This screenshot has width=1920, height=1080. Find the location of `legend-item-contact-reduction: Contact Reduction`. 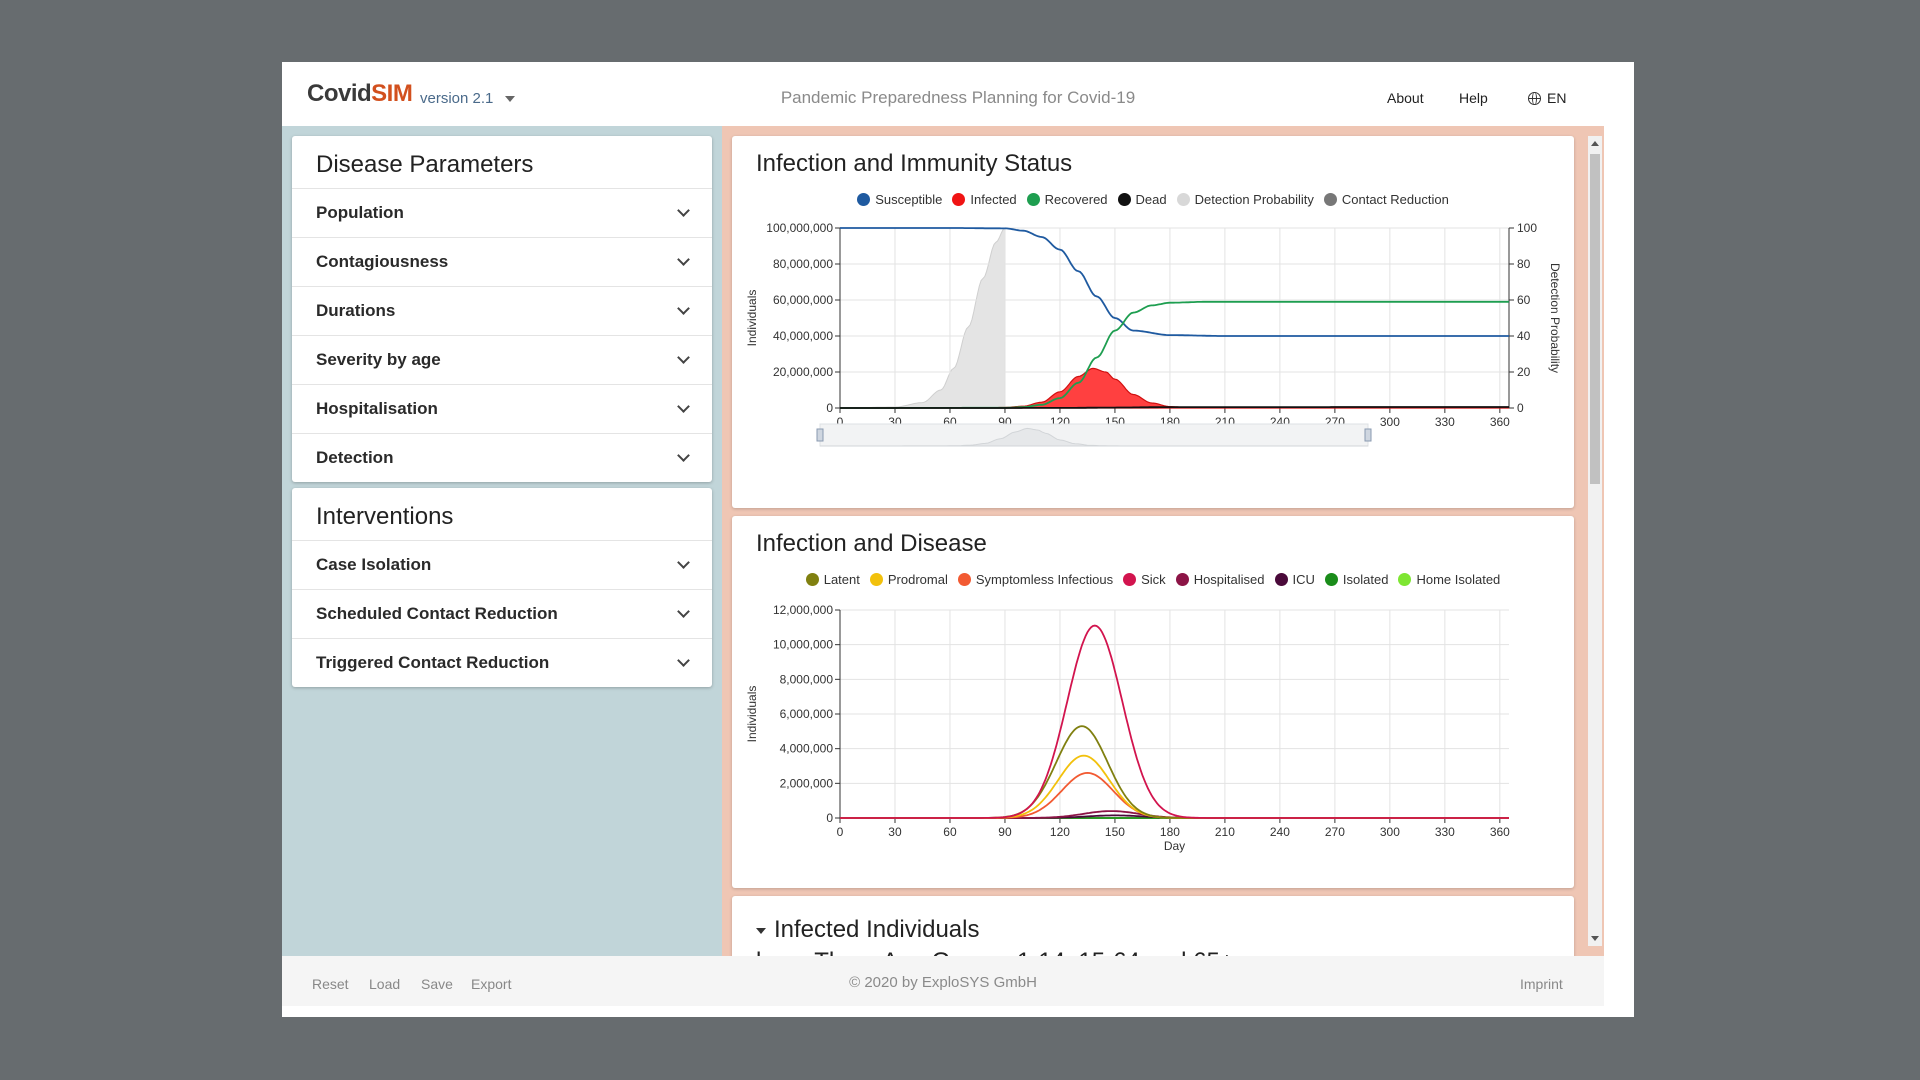

legend-item-contact-reduction: Contact Reduction is located at coordinates (1386, 199).